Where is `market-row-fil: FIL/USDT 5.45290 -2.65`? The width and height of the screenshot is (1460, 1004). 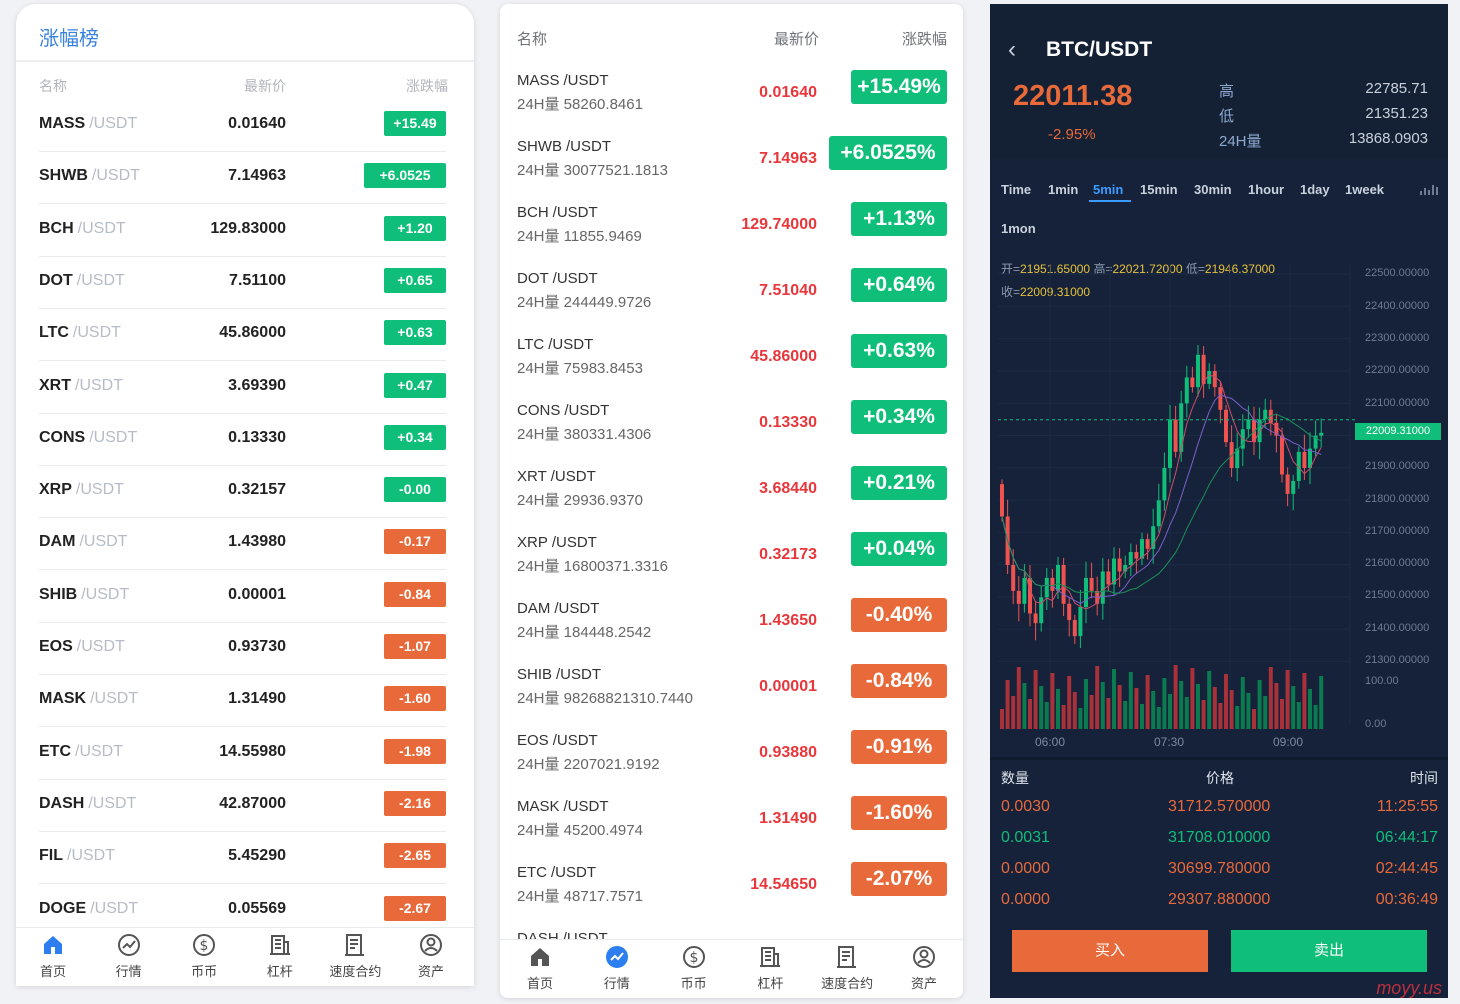 market-row-fil: FIL/USDT 5.45290 -2.65 is located at coordinates (242, 858).